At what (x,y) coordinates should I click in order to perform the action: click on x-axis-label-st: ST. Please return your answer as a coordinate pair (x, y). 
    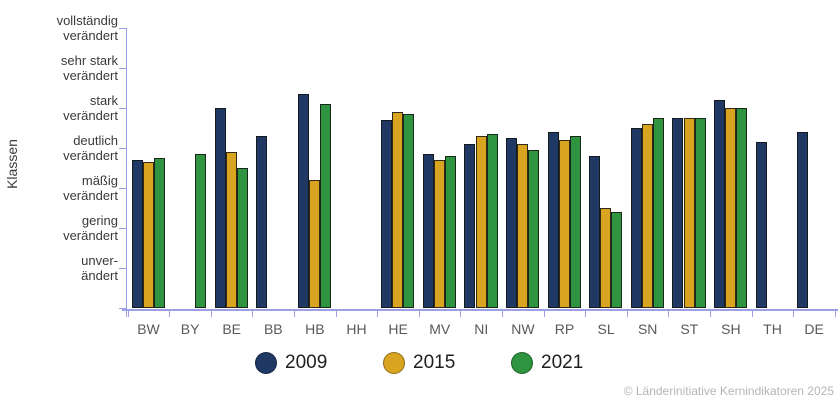
    Looking at the image, I should click on (689, 329).